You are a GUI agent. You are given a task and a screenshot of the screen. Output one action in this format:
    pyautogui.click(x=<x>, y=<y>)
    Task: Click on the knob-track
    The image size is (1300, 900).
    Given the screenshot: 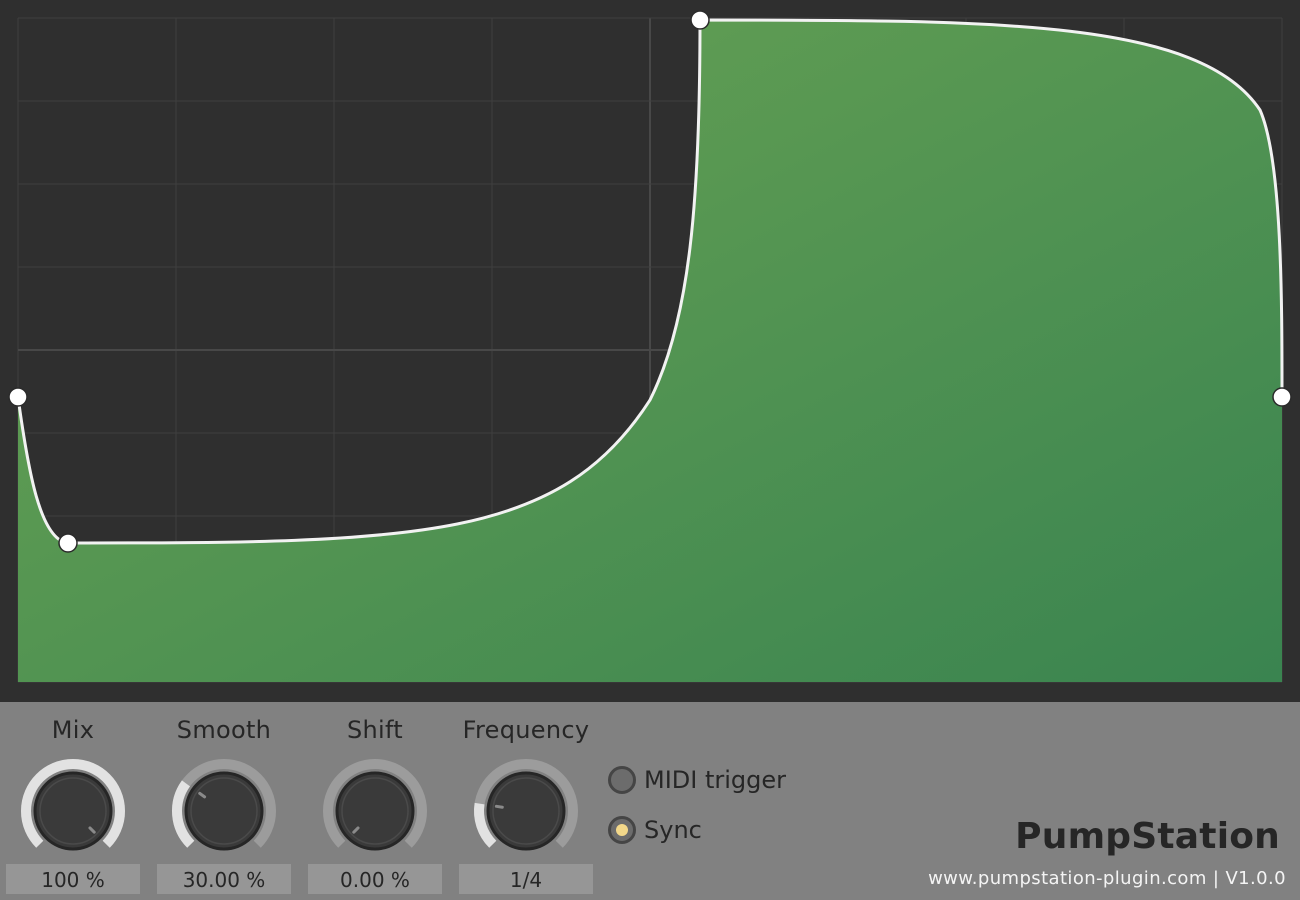 What is the action you would take?
    pyautogui.click(x=375, y=803)
    